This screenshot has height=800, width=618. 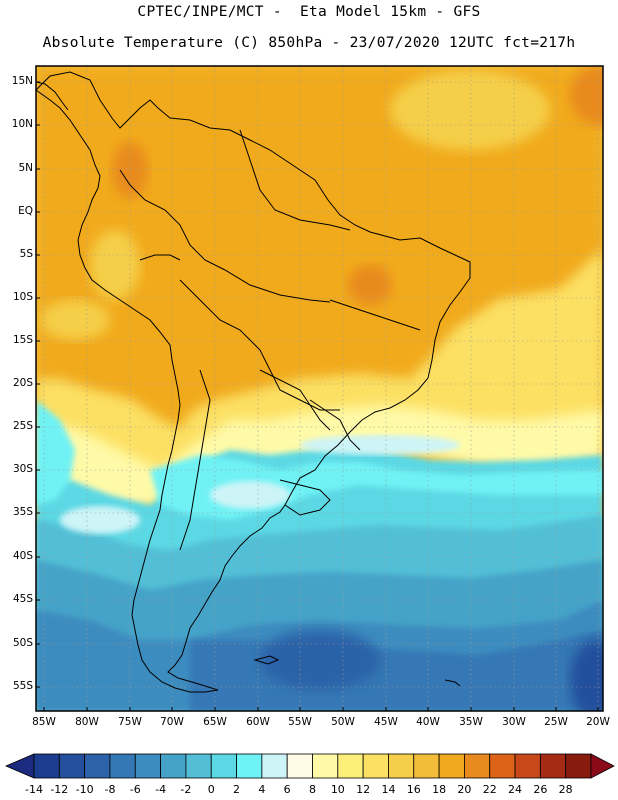 What do you see at coordinates (87, 722) in the screenshot?
I see `lon-label: 80W` at bounding box center [87, 722].